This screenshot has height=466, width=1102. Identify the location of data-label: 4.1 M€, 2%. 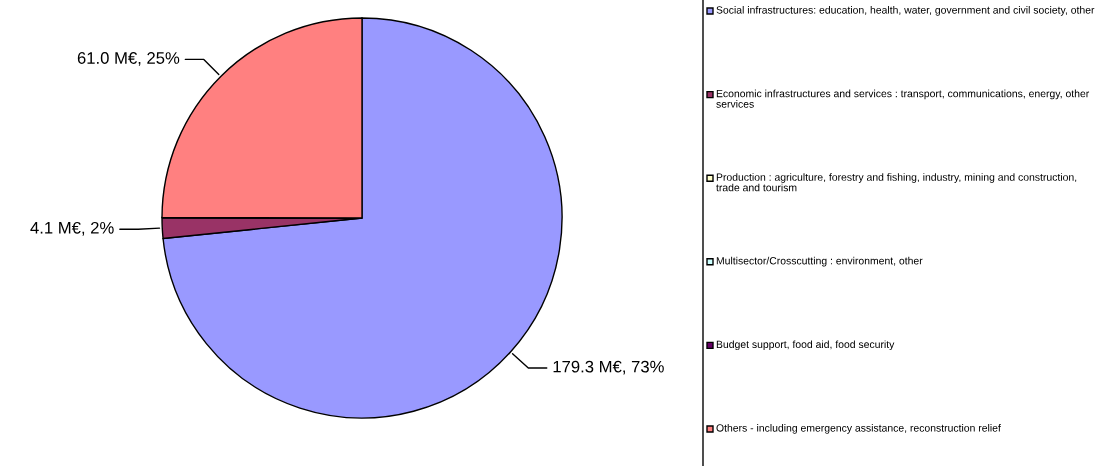
(72, 228).